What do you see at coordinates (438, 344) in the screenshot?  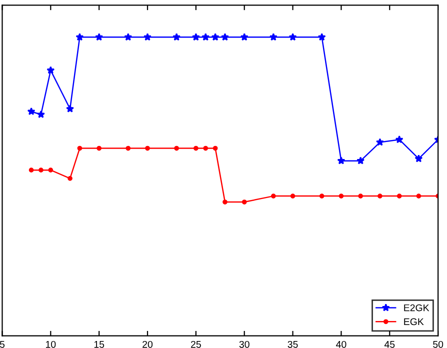 I see `x-tick-label: 50` at bounding box center [438, 344].